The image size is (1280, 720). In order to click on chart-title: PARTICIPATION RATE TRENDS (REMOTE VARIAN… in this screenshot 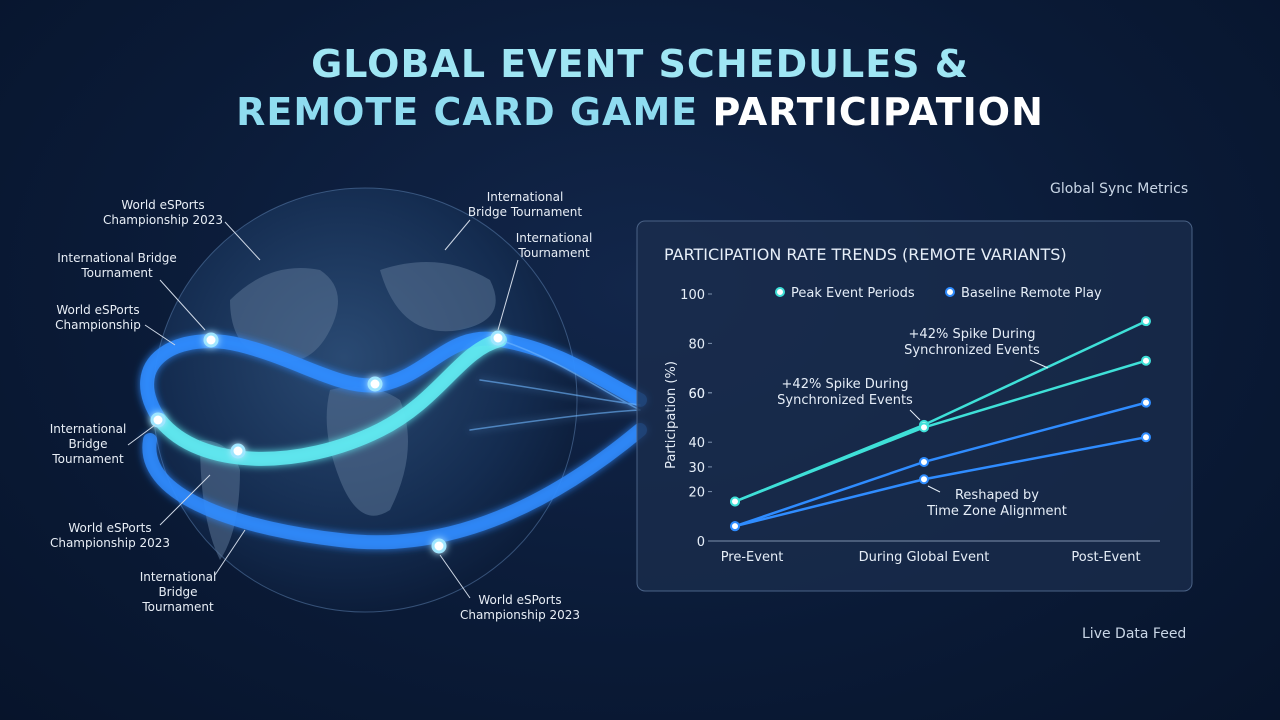, I will do `click(865, 254)`.